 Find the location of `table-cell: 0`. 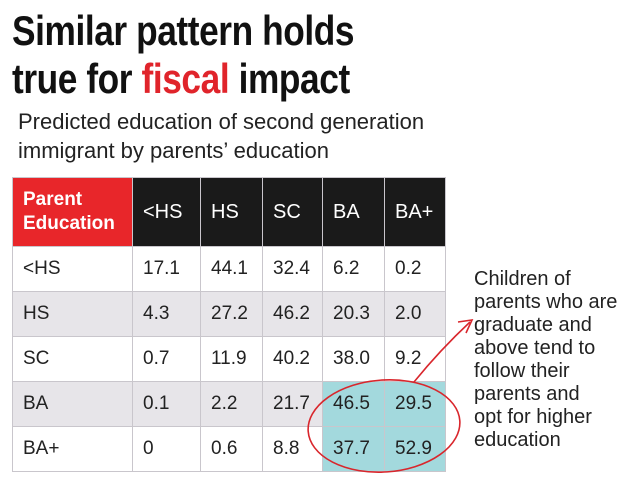

table-cell: 0 is located at coordinates (166, 449).